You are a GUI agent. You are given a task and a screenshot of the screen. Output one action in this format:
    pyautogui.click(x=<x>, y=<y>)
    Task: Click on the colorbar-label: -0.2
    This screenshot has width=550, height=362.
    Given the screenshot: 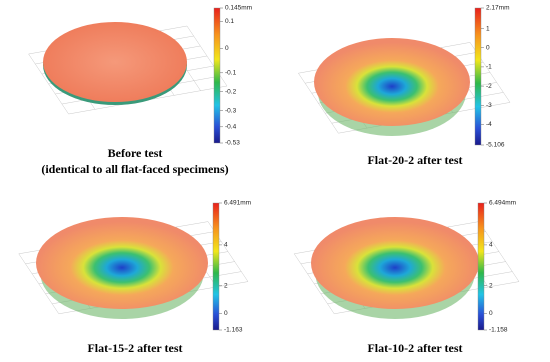 What is the action you would take?
    pyautogui.click(x=231, y=91)
    